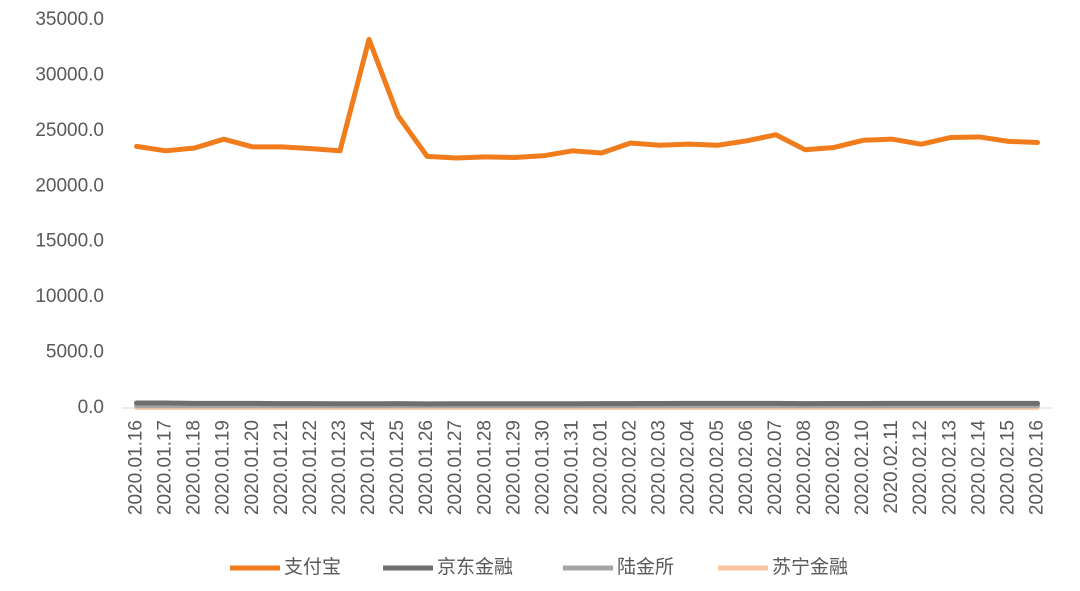  Describe the element at coordinates (223, 467) in the screenshot. I see `x-tick-label: 2020.01.19` at that location.